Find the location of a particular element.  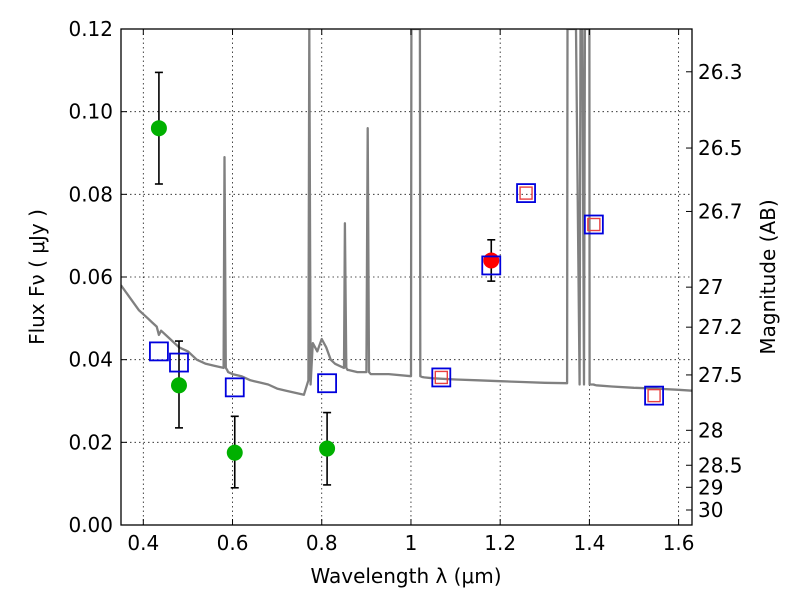

y-axis-label: Flux Fν ( μJy ) is located at coordinates (37, 277).